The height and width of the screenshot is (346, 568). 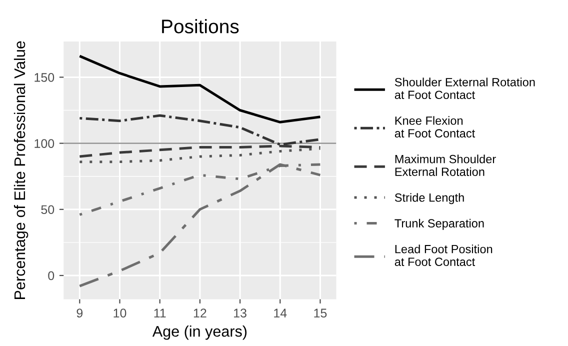 I want to click on y-axis-title: Percentage of Elite Professional Value, so click(x=21, y=170).